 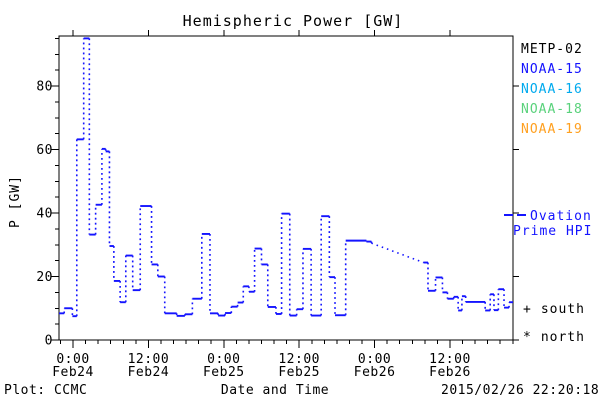 What do you see at coordinates (552, 109) in the screenshot?
I see `legend-item-noaa-18: NOAA-18` at bounding box center [552, 109].